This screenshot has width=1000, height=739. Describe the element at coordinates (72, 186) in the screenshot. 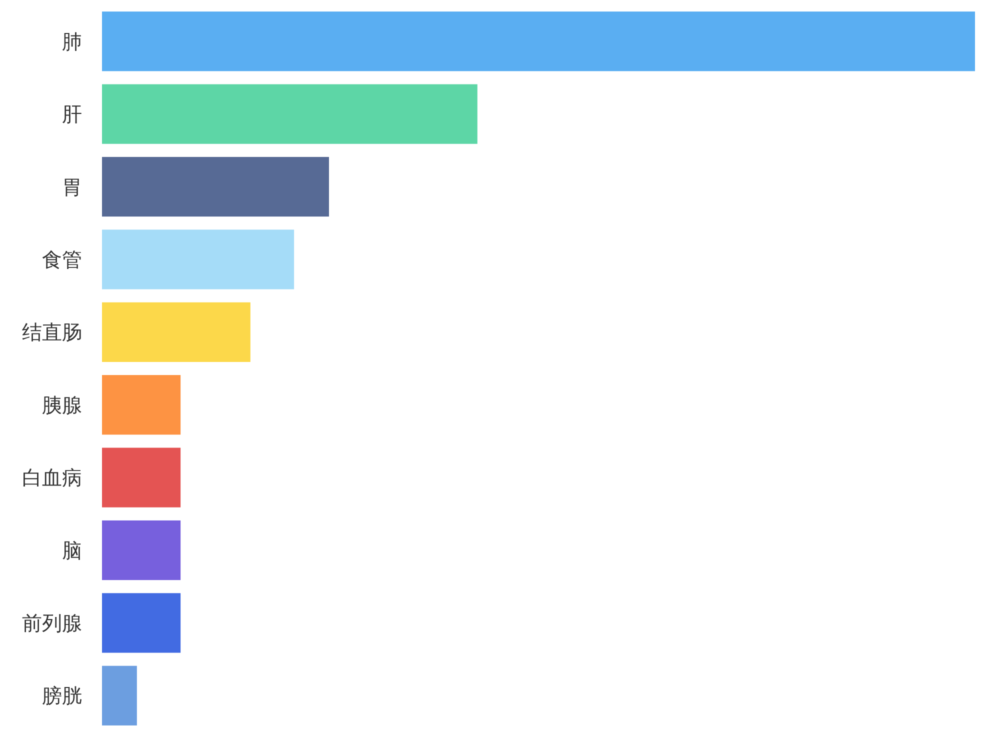

I see `category-label: 胃` at that location.